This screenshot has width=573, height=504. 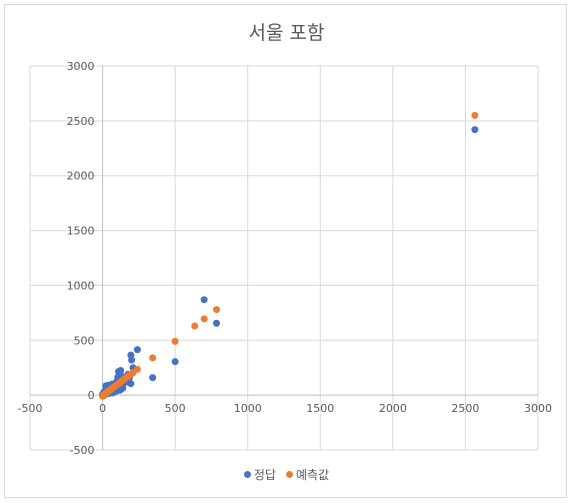 I want to click on legend-item-predicted: 예측값, so click(x=307, y=474).